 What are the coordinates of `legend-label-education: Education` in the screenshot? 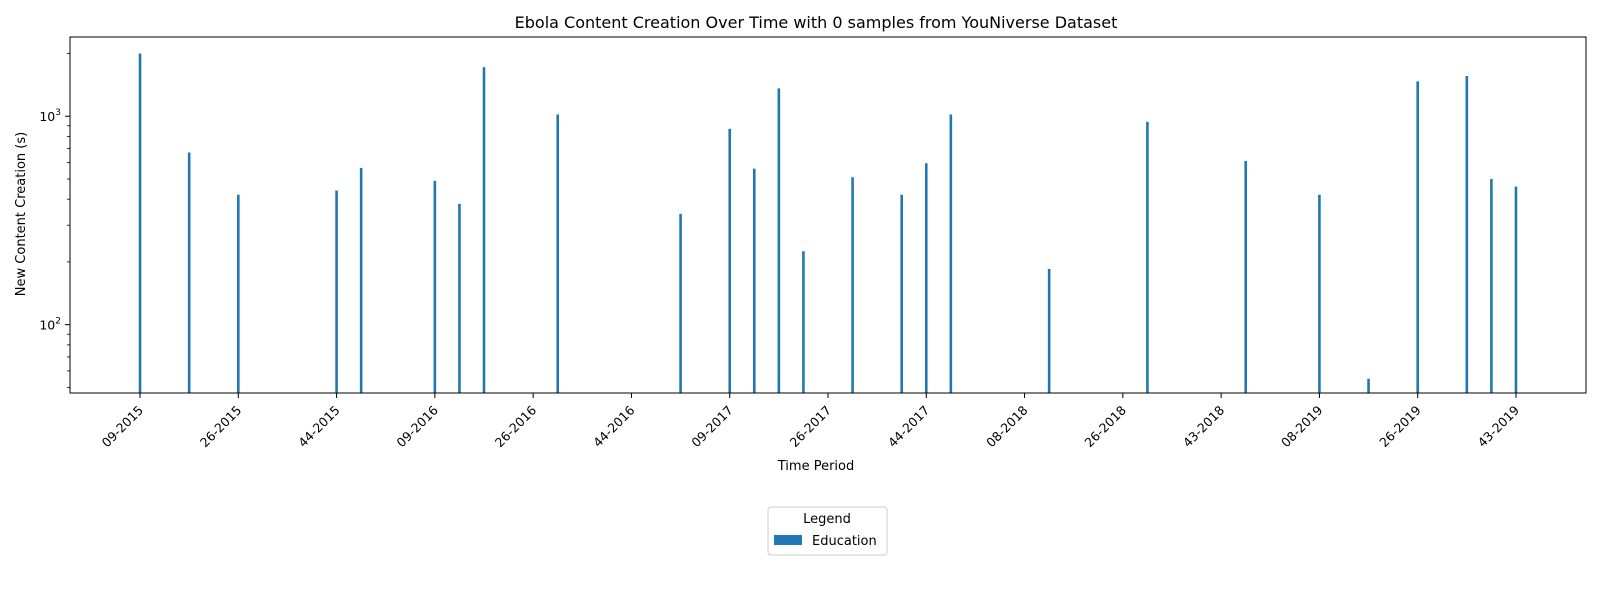 It's located at (844, 541).